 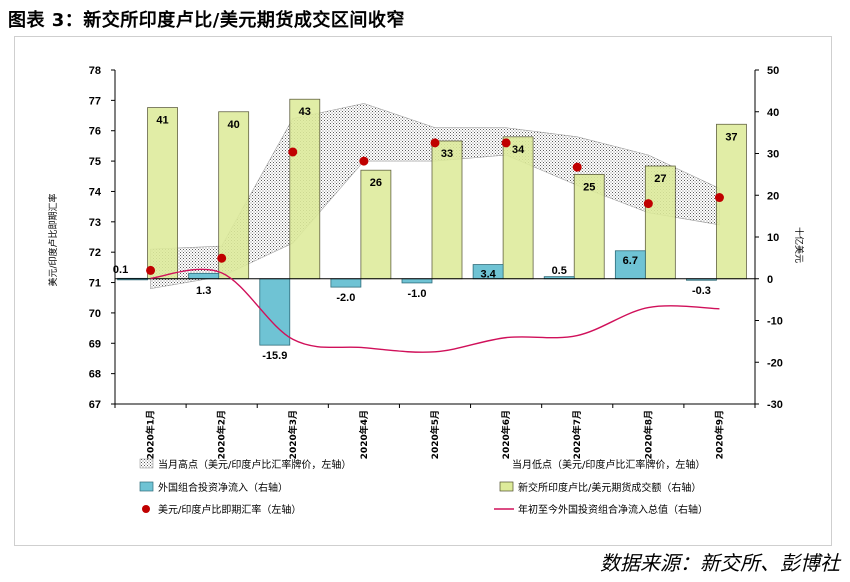 What do you see at coordinates (773, 71) in the screenshot?
I see `right-tick-label: 50` at bounding box center [773, 71].